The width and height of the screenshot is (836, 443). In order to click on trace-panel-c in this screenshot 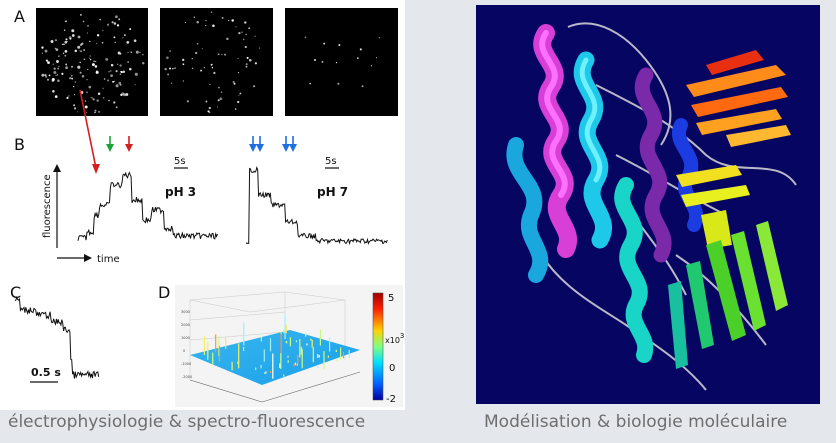, I will do `click(57, 337)`.